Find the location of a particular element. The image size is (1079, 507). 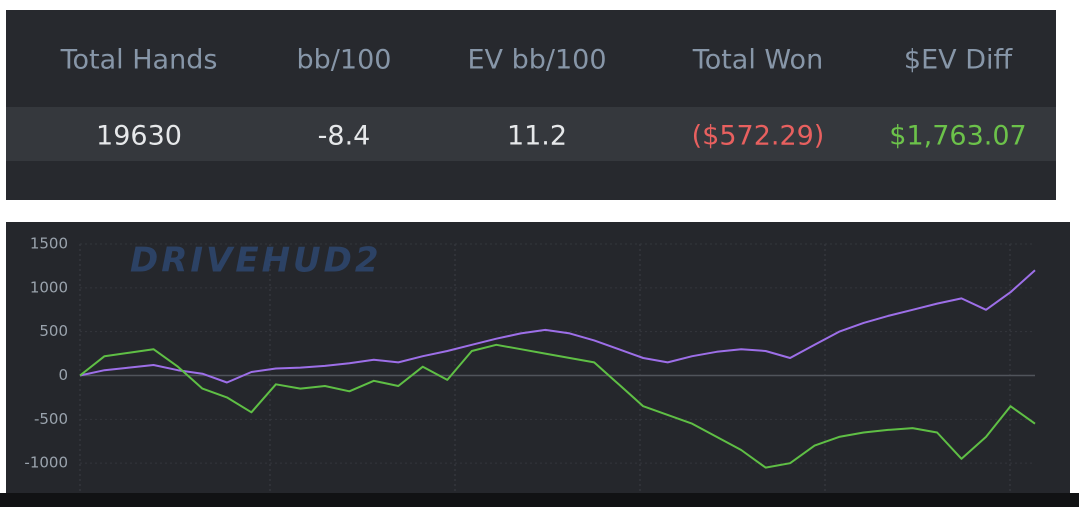

column-header: EV bb/100 is located at coordinates (536, 60).